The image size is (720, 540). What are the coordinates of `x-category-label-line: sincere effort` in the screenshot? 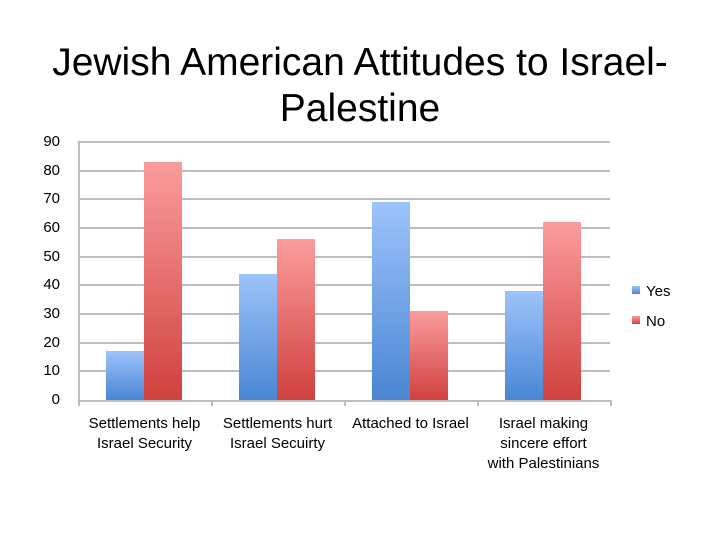 It's located at (543, 443).